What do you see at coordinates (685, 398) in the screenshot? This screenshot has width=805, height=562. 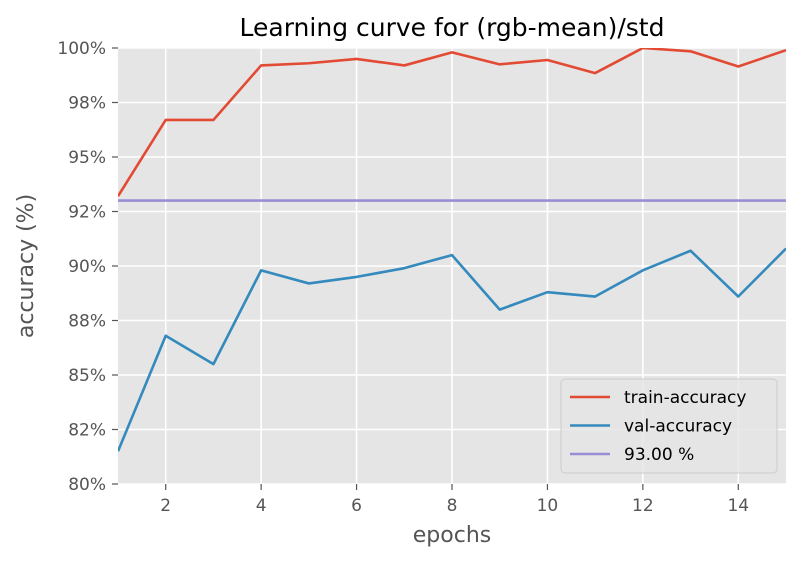 I see `legend-label: train-accuracy` at bounding box center [685, 398].